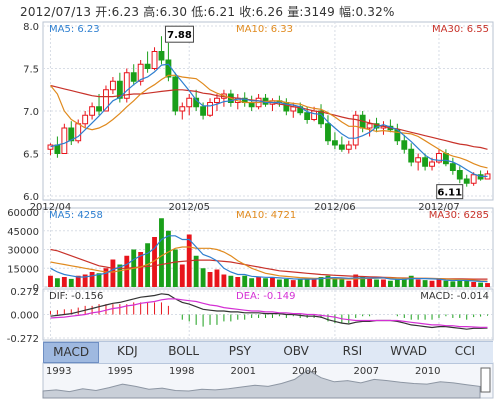 This screenshot has height=402, width=495. I want to click on max-annotation-box, so click(179, 34).